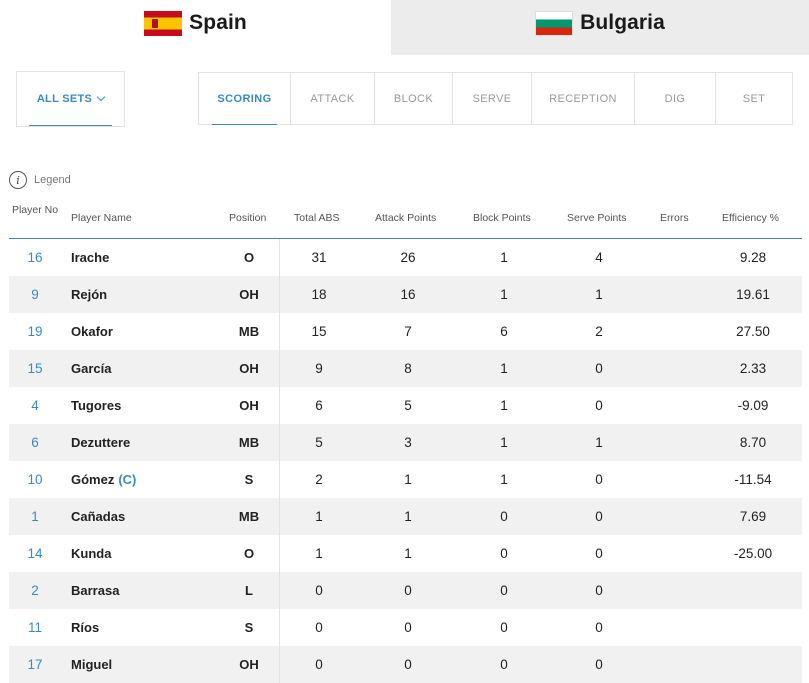 The width and height of the screenshot is (809, 683). I want to click on player-number: 2, so click(35, 590).